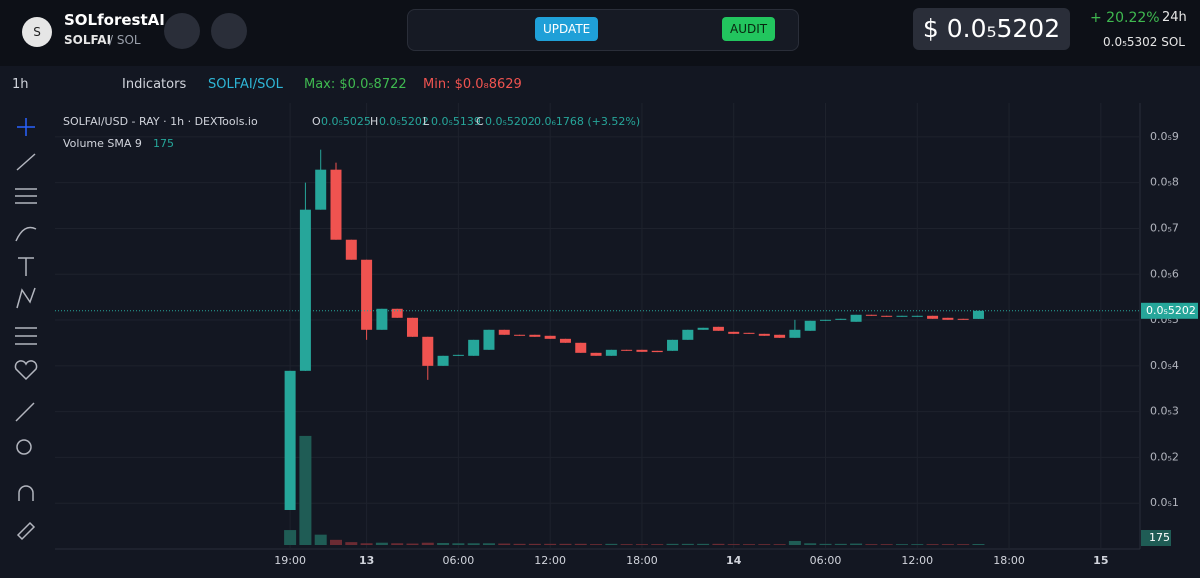  What do you see at coordinates (1164, 411) in the screenshot?
I see `y-tick-label: 0.0₅3` at bounding box center [1164, 411].